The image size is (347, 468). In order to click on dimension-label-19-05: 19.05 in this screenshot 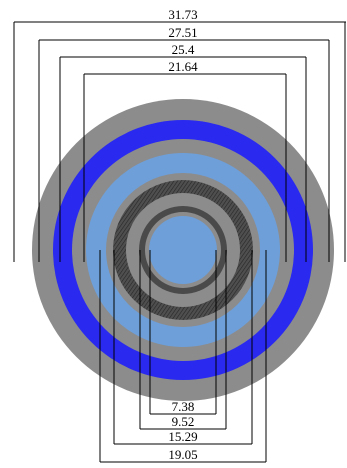, I will do `click(182, 454)`.